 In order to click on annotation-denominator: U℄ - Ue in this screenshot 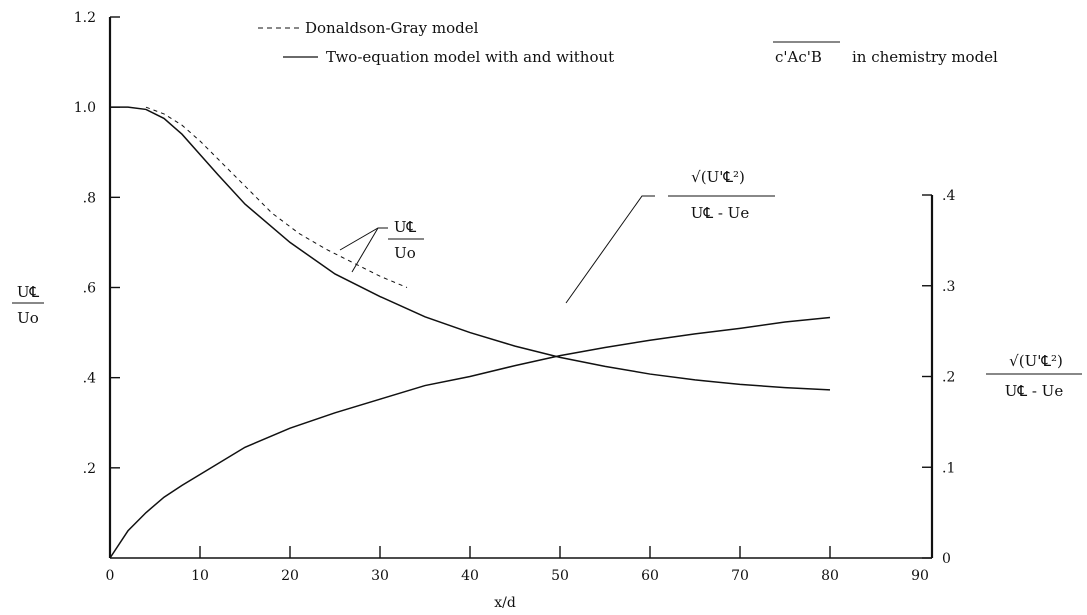, I will do `click(720, 213)`.